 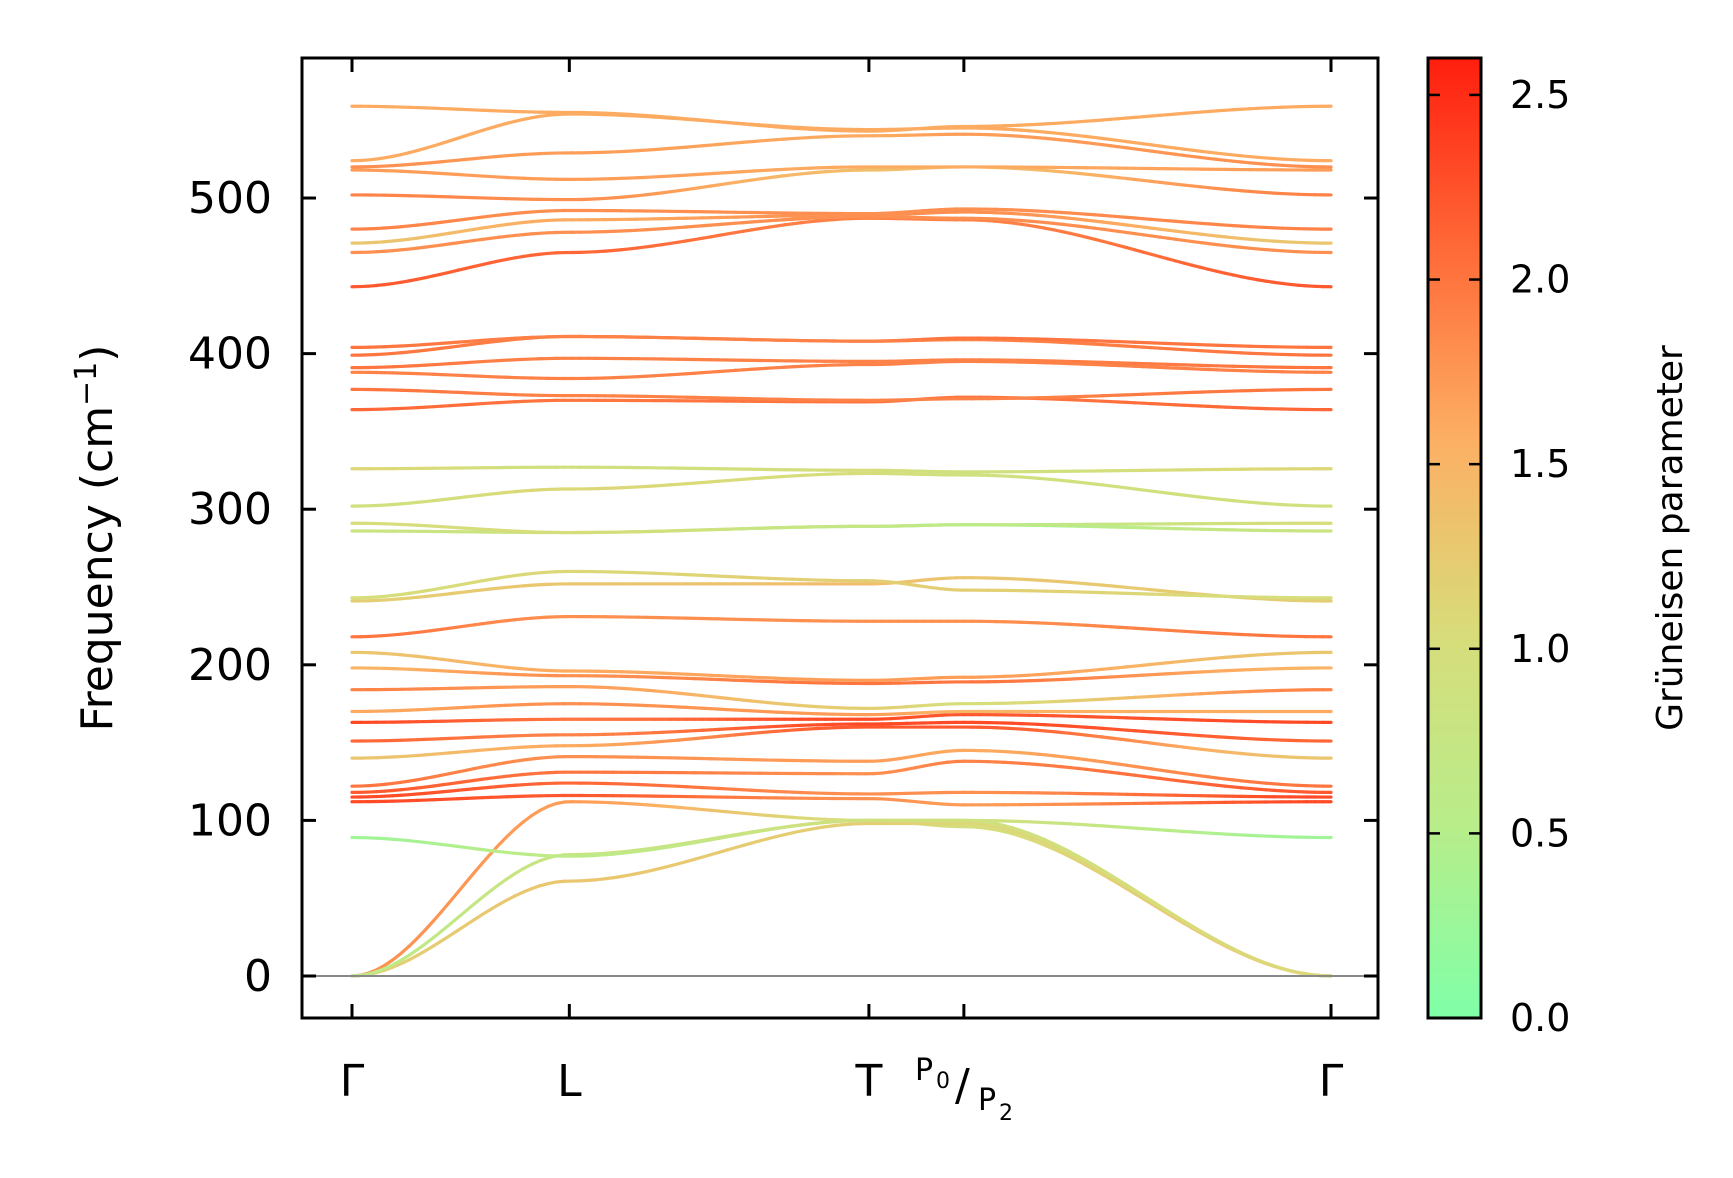 I want to click on colorbar-tick-label: 0.0, so click(x=1540, y=1018).